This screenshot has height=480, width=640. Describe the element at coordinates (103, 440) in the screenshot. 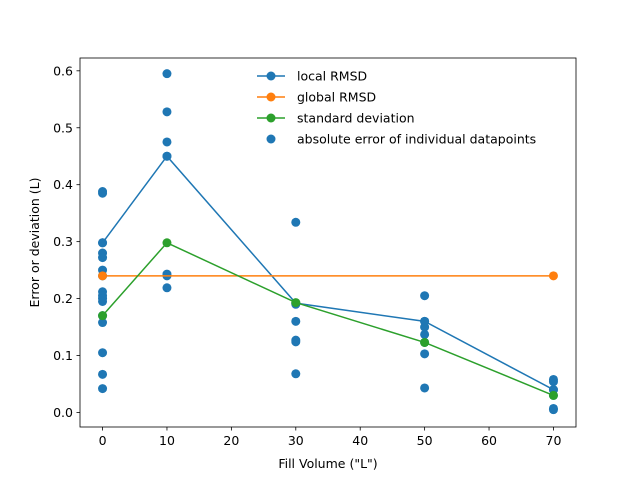

I see `x-tick-label: 0` at that location.